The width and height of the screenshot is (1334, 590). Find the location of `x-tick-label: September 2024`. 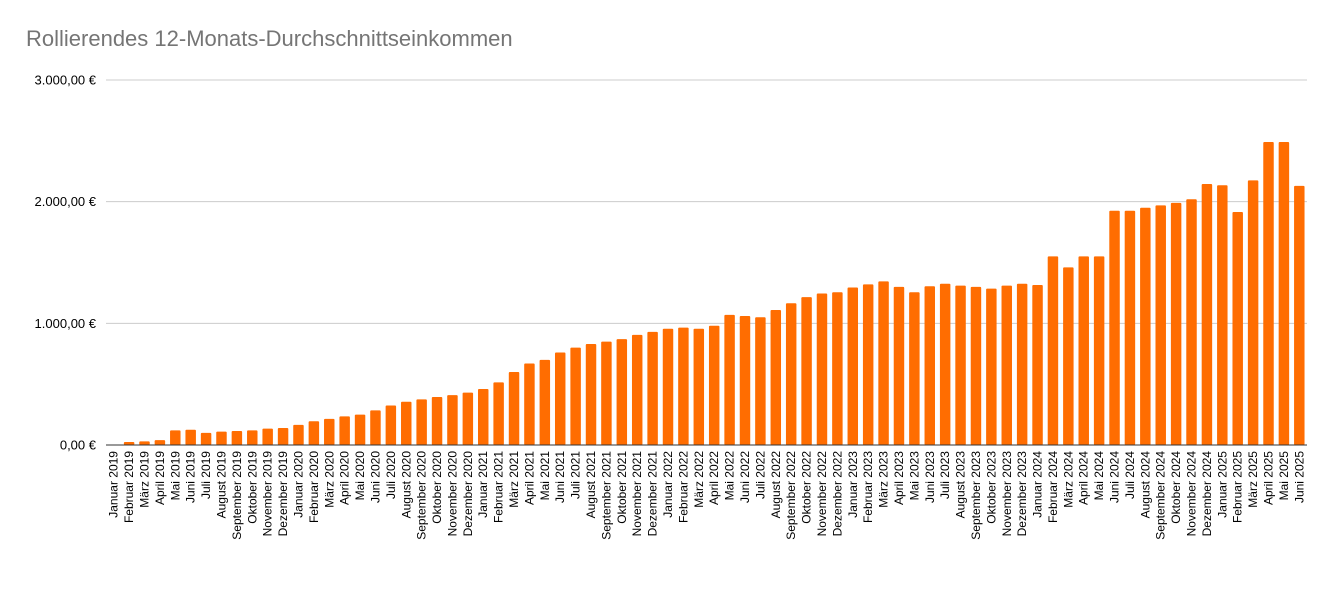

x-tick-label: September 2024 is located at coordinates (1161, 495).